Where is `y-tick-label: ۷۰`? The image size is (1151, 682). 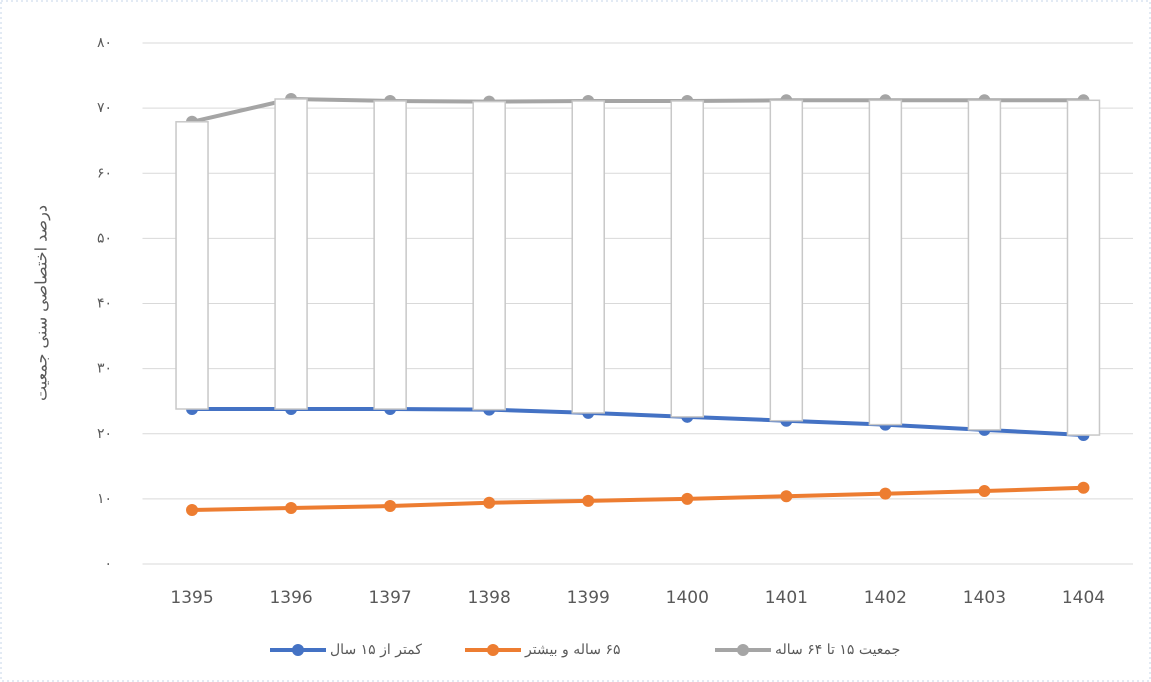 y-tick-label: ۷۰ is located at coordinates (104, 108).